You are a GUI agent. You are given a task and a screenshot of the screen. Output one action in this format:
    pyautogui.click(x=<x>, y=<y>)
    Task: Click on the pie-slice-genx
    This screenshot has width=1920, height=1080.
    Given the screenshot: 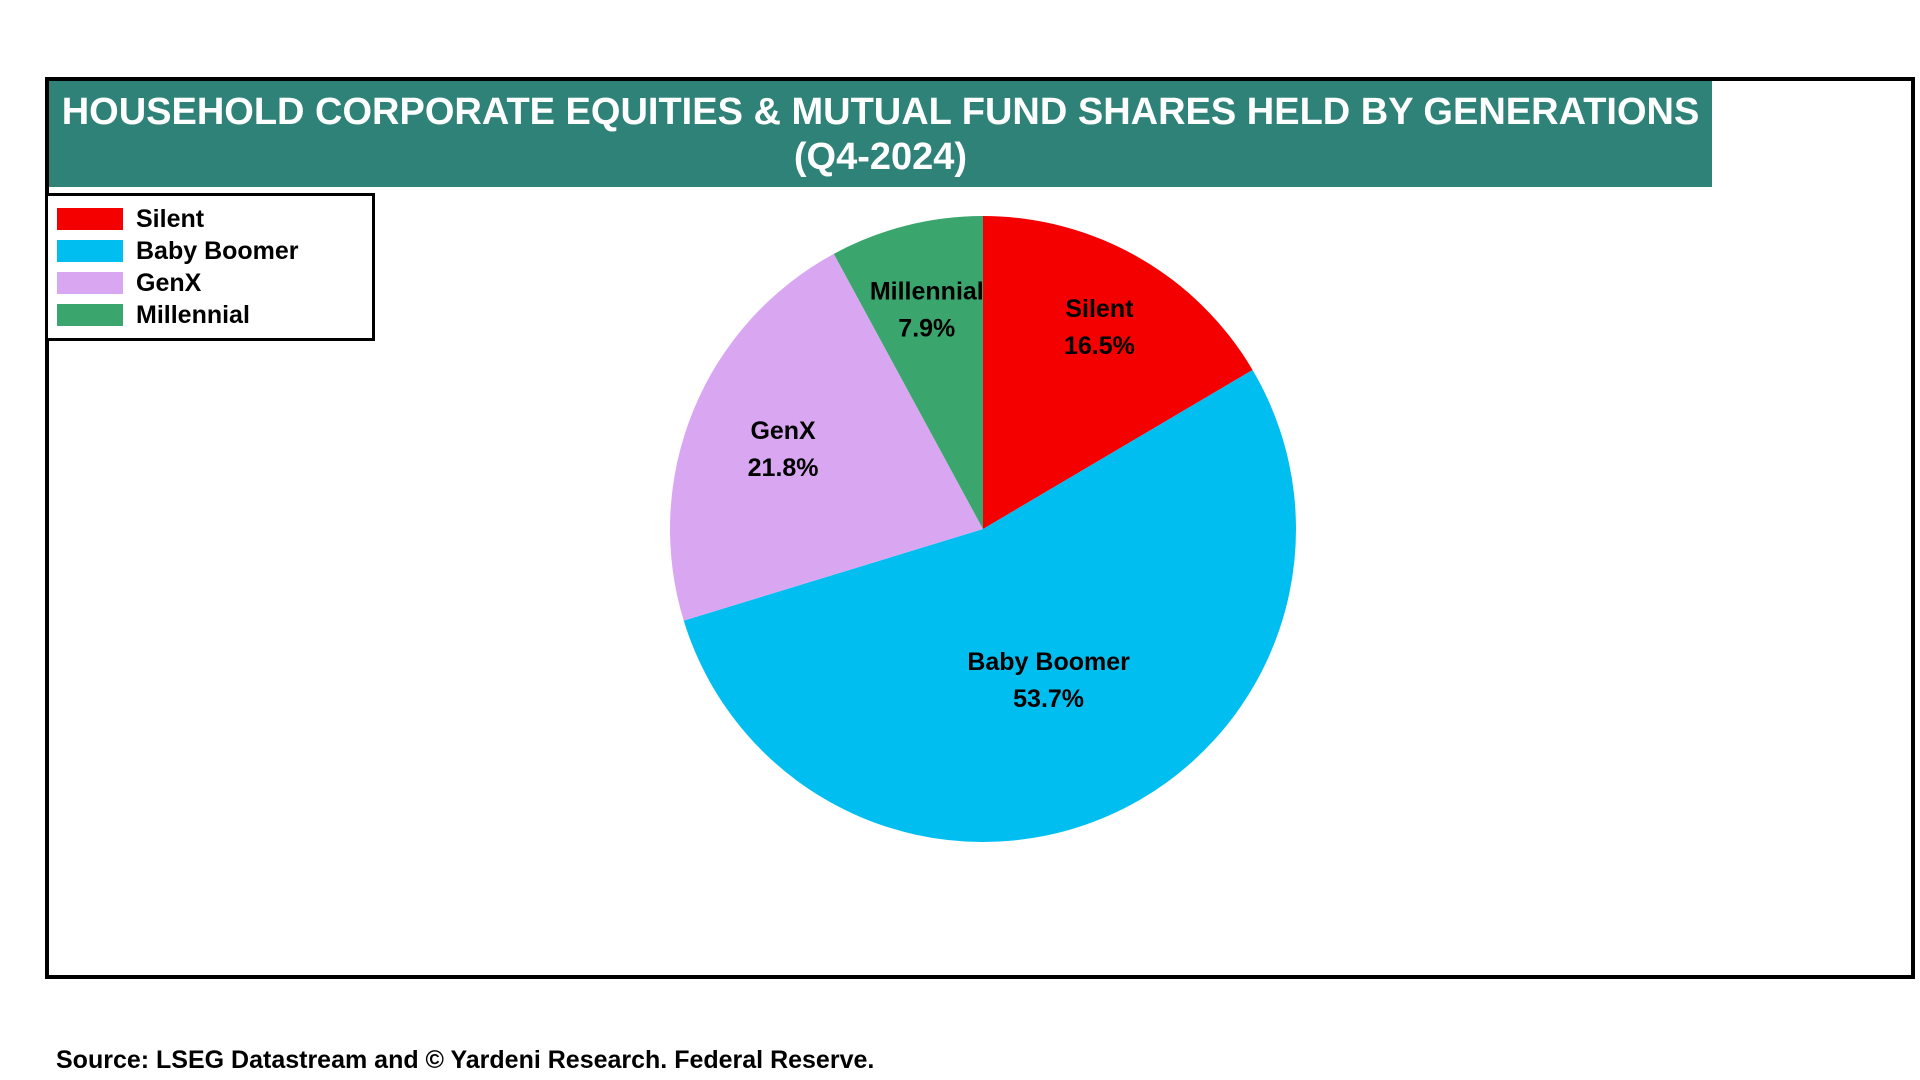 What is the action you would take?
    pyautogui.click(x=826, y=437)
    